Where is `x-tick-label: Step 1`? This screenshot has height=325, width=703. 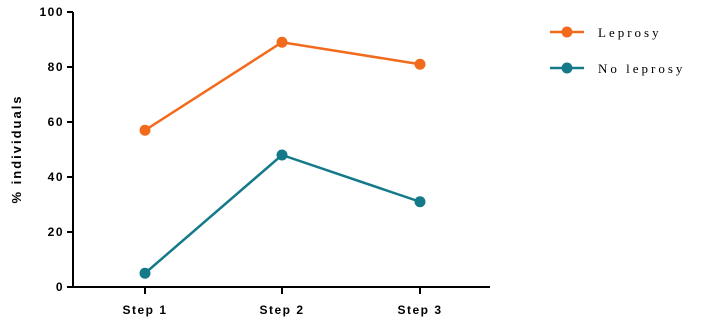
x-tick-label: Step 1 is located at coordinates (144, 310).